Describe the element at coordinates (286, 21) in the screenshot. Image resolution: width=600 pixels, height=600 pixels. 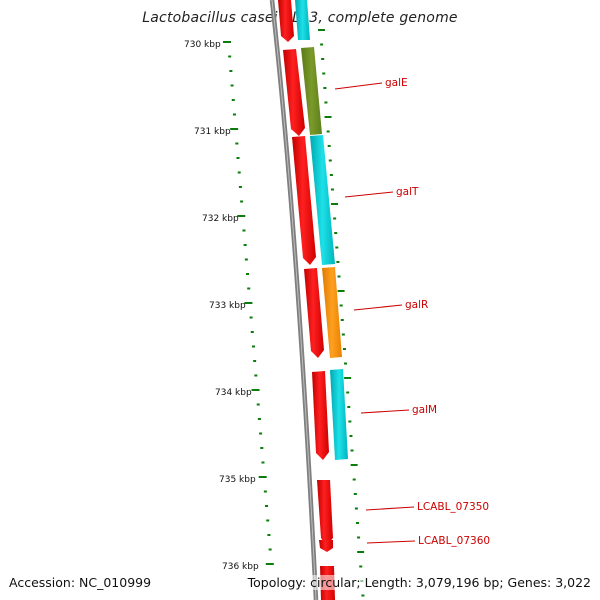
I see `cds-feature` at that location.